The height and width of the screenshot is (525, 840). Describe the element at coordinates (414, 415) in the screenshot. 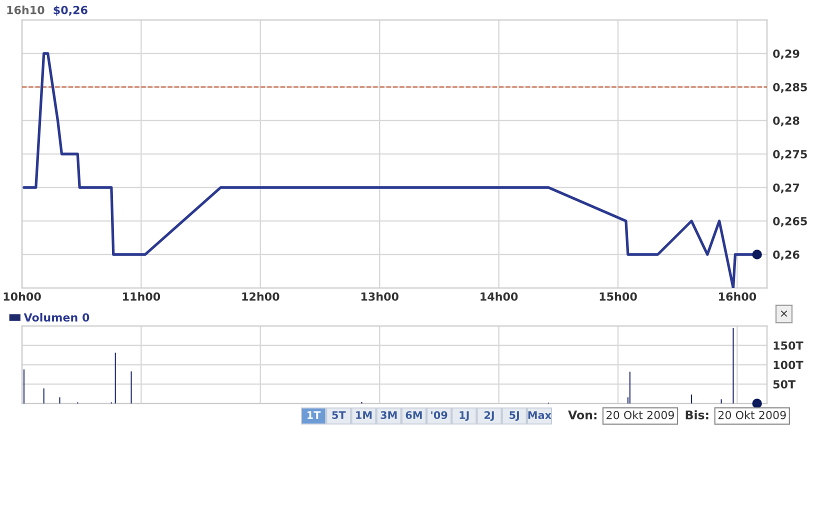

I see `text: 6M` at that location.